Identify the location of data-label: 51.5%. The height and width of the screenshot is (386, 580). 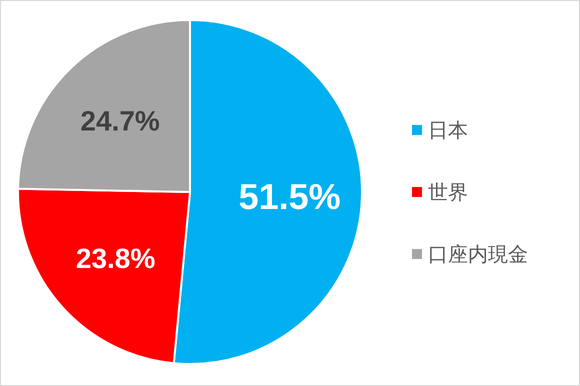
(289, 197).